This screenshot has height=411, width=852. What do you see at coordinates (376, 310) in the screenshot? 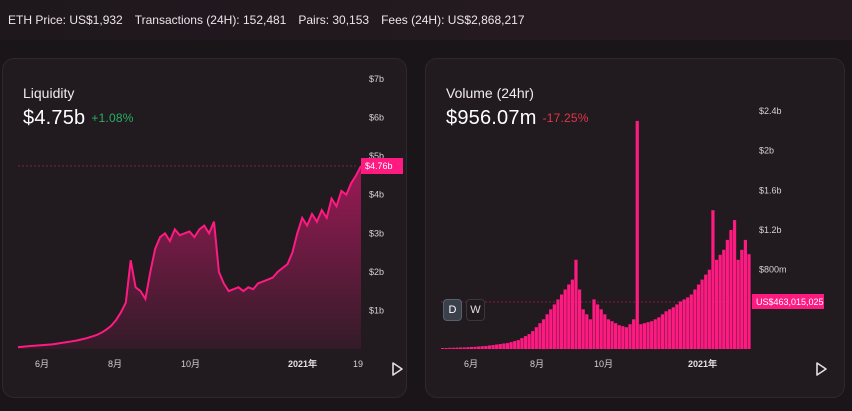
I see `liquidity-y-tick: $1b` at bounding box center [376, 310].